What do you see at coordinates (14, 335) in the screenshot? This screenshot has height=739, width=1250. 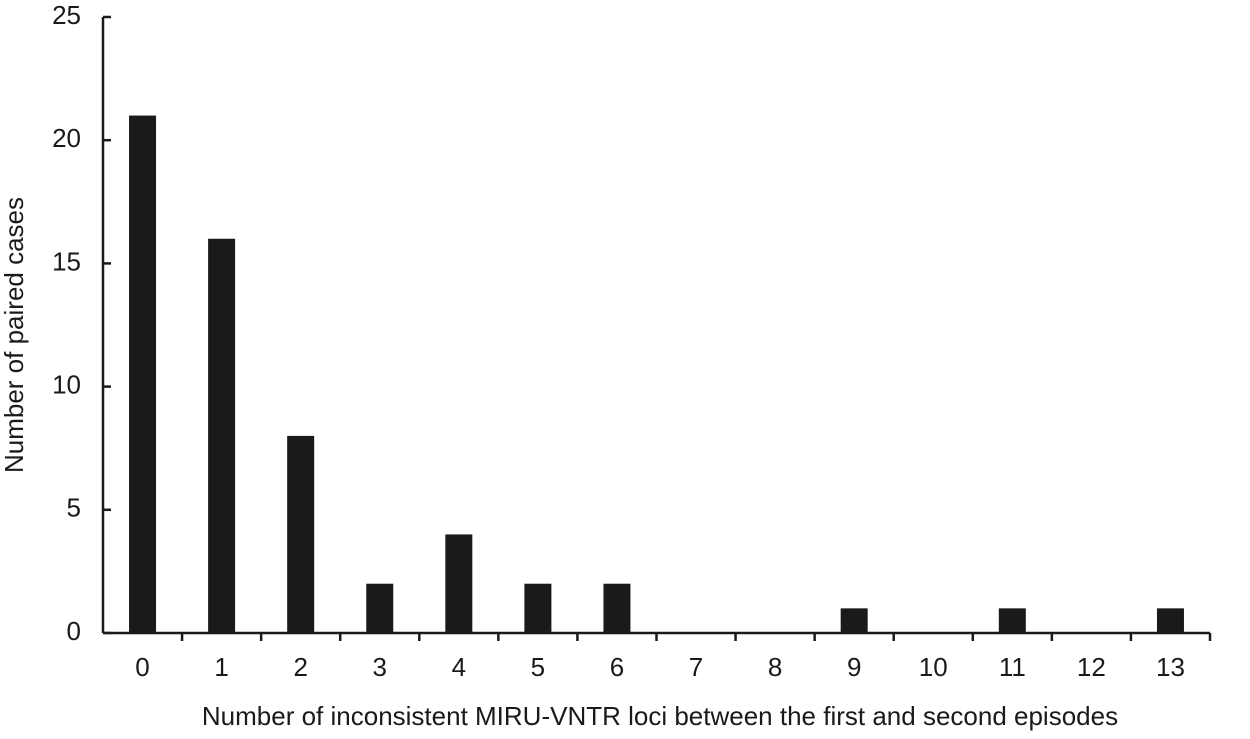 I see `y-axis-label: Number of paired cases` at bounding box center [14, 335].